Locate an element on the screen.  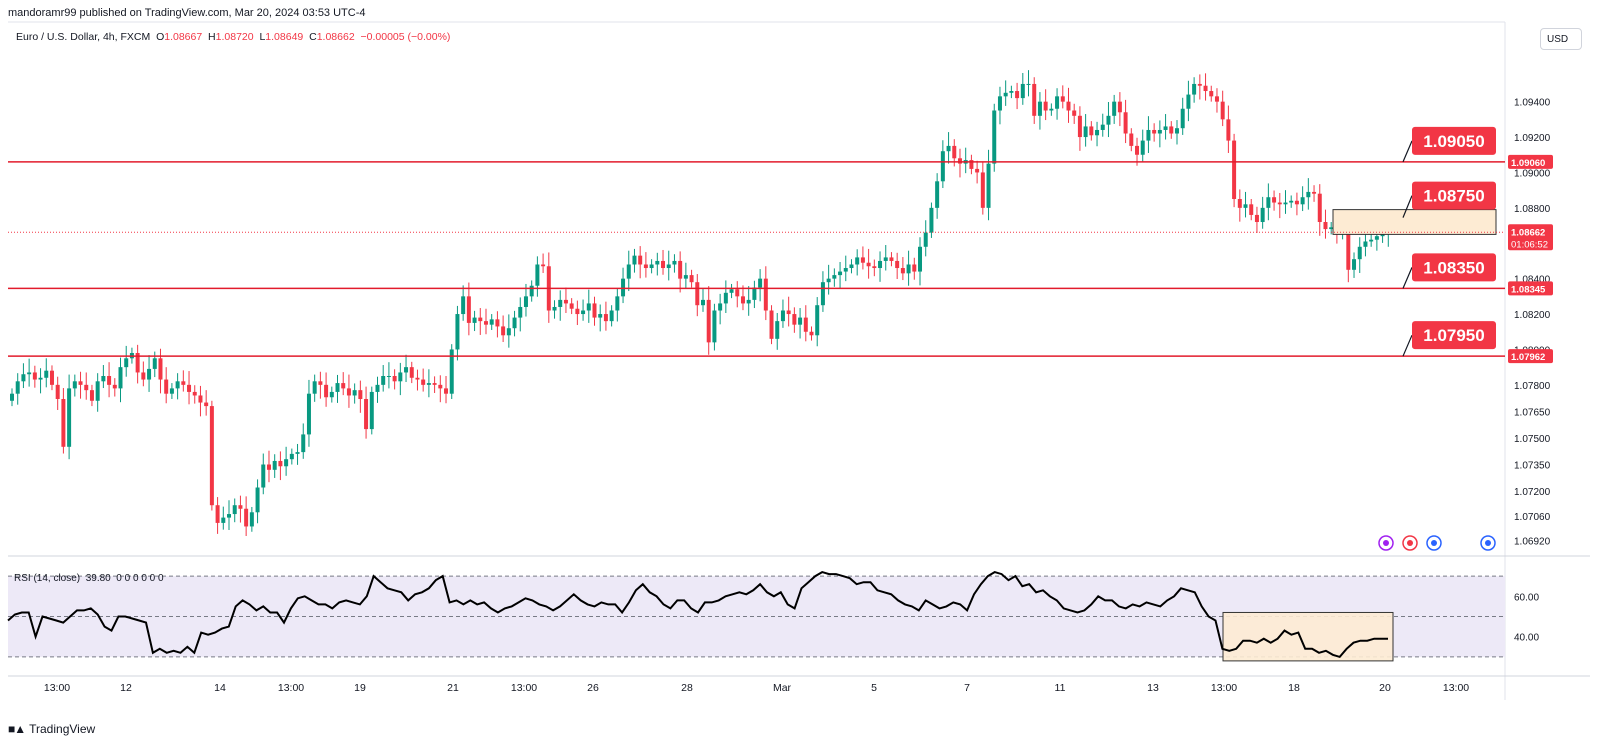
level-axis-label: 1.07962 is located at coordinates (1528, 357).